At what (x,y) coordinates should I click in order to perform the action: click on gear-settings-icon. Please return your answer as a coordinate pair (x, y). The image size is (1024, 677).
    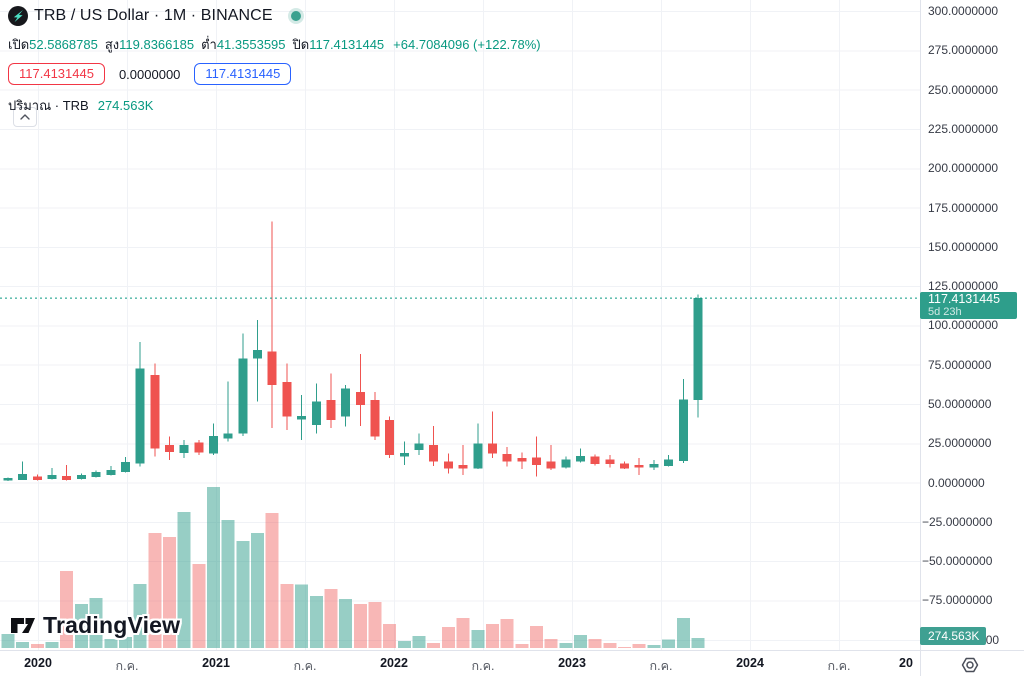
    Looking at the image, I should click on (970, 665).